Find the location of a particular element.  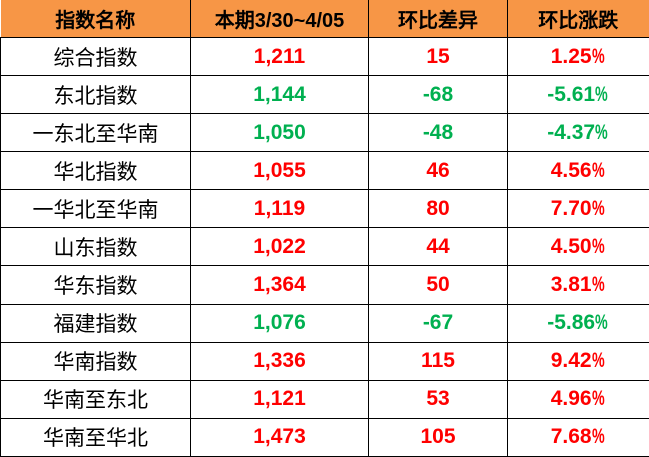

header-row: 指数名称 本期3/30~4/05 环比差异 环比涨跌 is located at coordinates (324, 19).